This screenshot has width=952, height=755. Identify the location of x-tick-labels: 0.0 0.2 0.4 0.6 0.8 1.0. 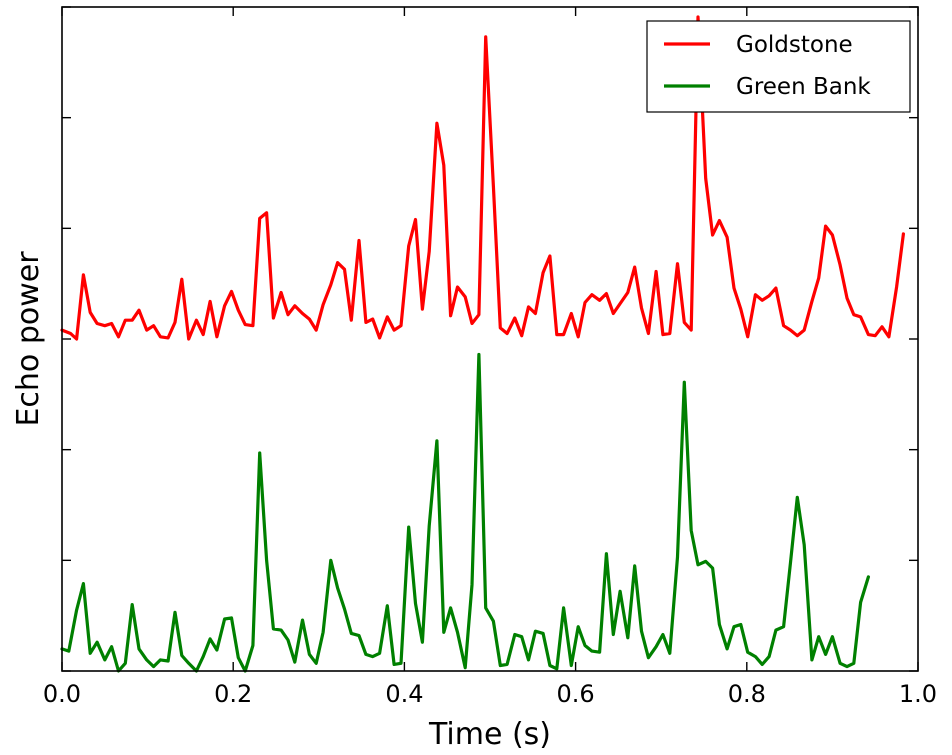
(490, 694).